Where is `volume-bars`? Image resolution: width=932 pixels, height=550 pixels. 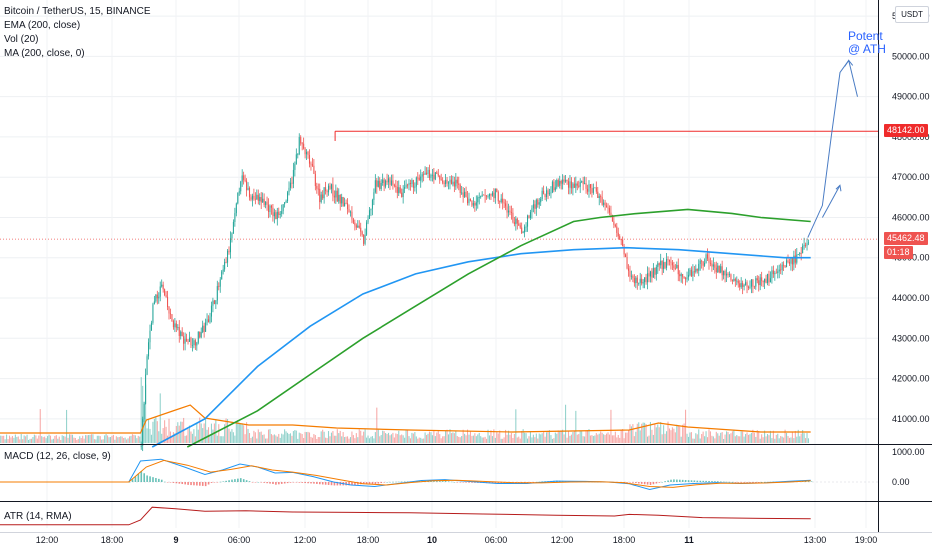
volume-bars is located at coordinates (405, 410).